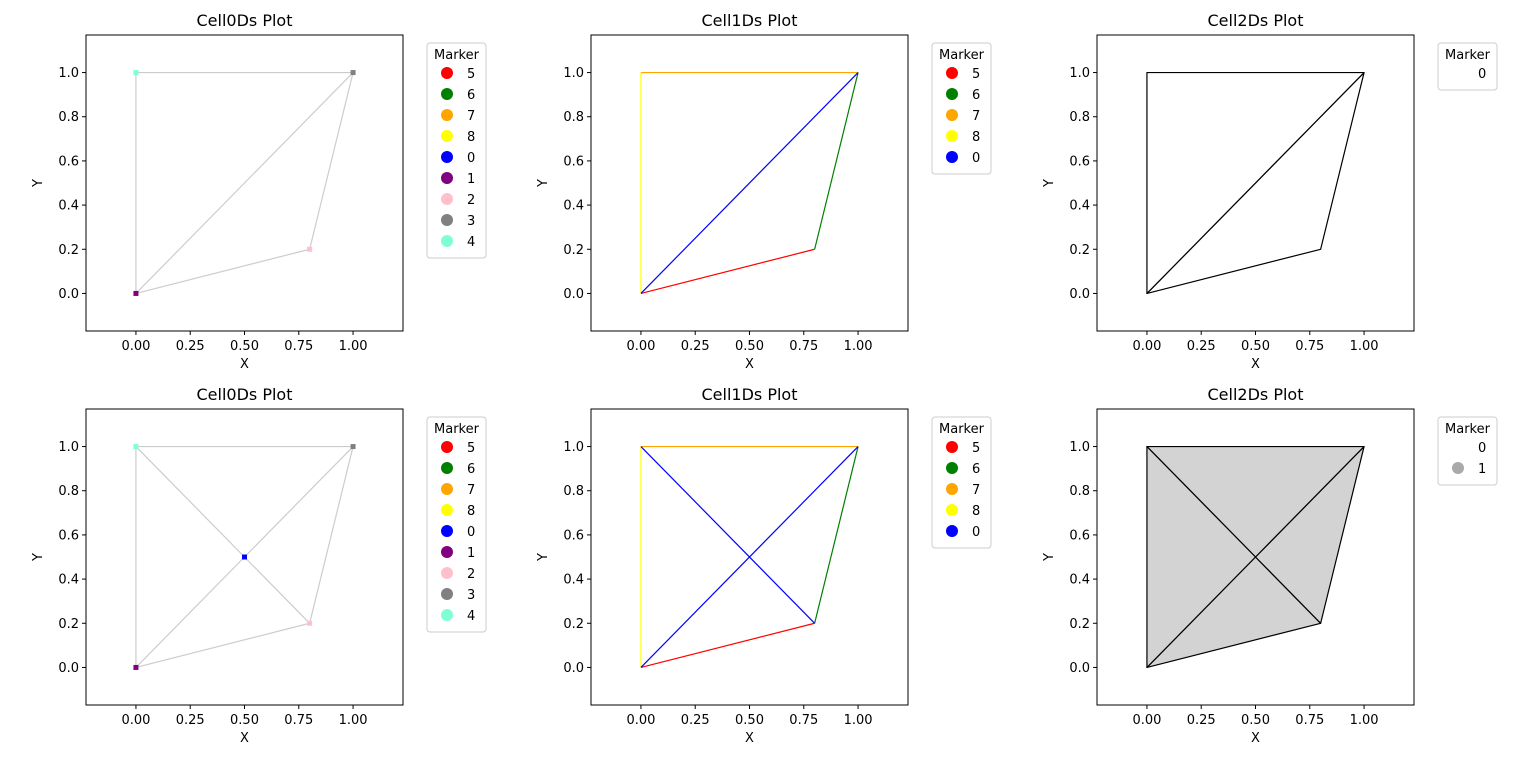 This screenshot has width=1536, height=766. I want to click on legend-label: 2, so click(471, 200).